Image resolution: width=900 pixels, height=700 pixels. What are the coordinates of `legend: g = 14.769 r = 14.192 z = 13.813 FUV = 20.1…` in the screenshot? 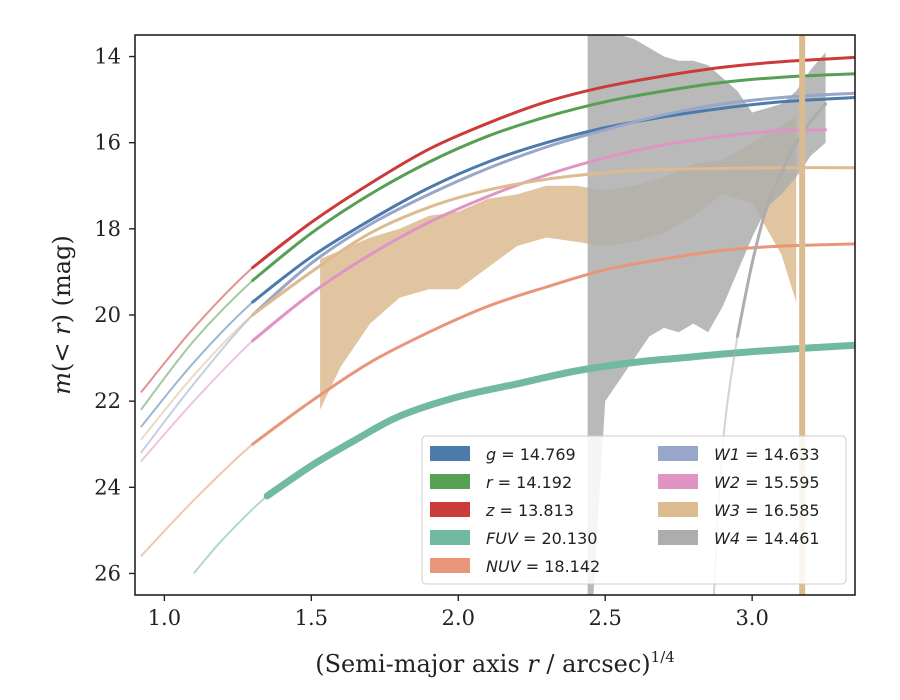 It's located at (634, 510).